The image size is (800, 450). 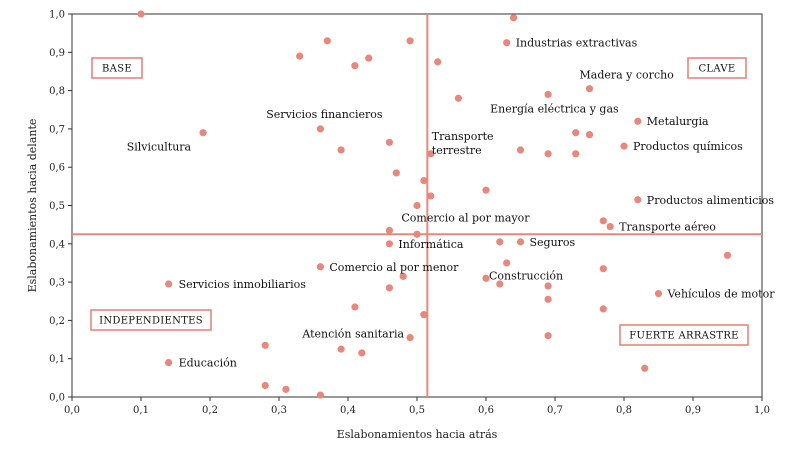 I want to click on point-label: Construcción, so click(x=526, y=275).